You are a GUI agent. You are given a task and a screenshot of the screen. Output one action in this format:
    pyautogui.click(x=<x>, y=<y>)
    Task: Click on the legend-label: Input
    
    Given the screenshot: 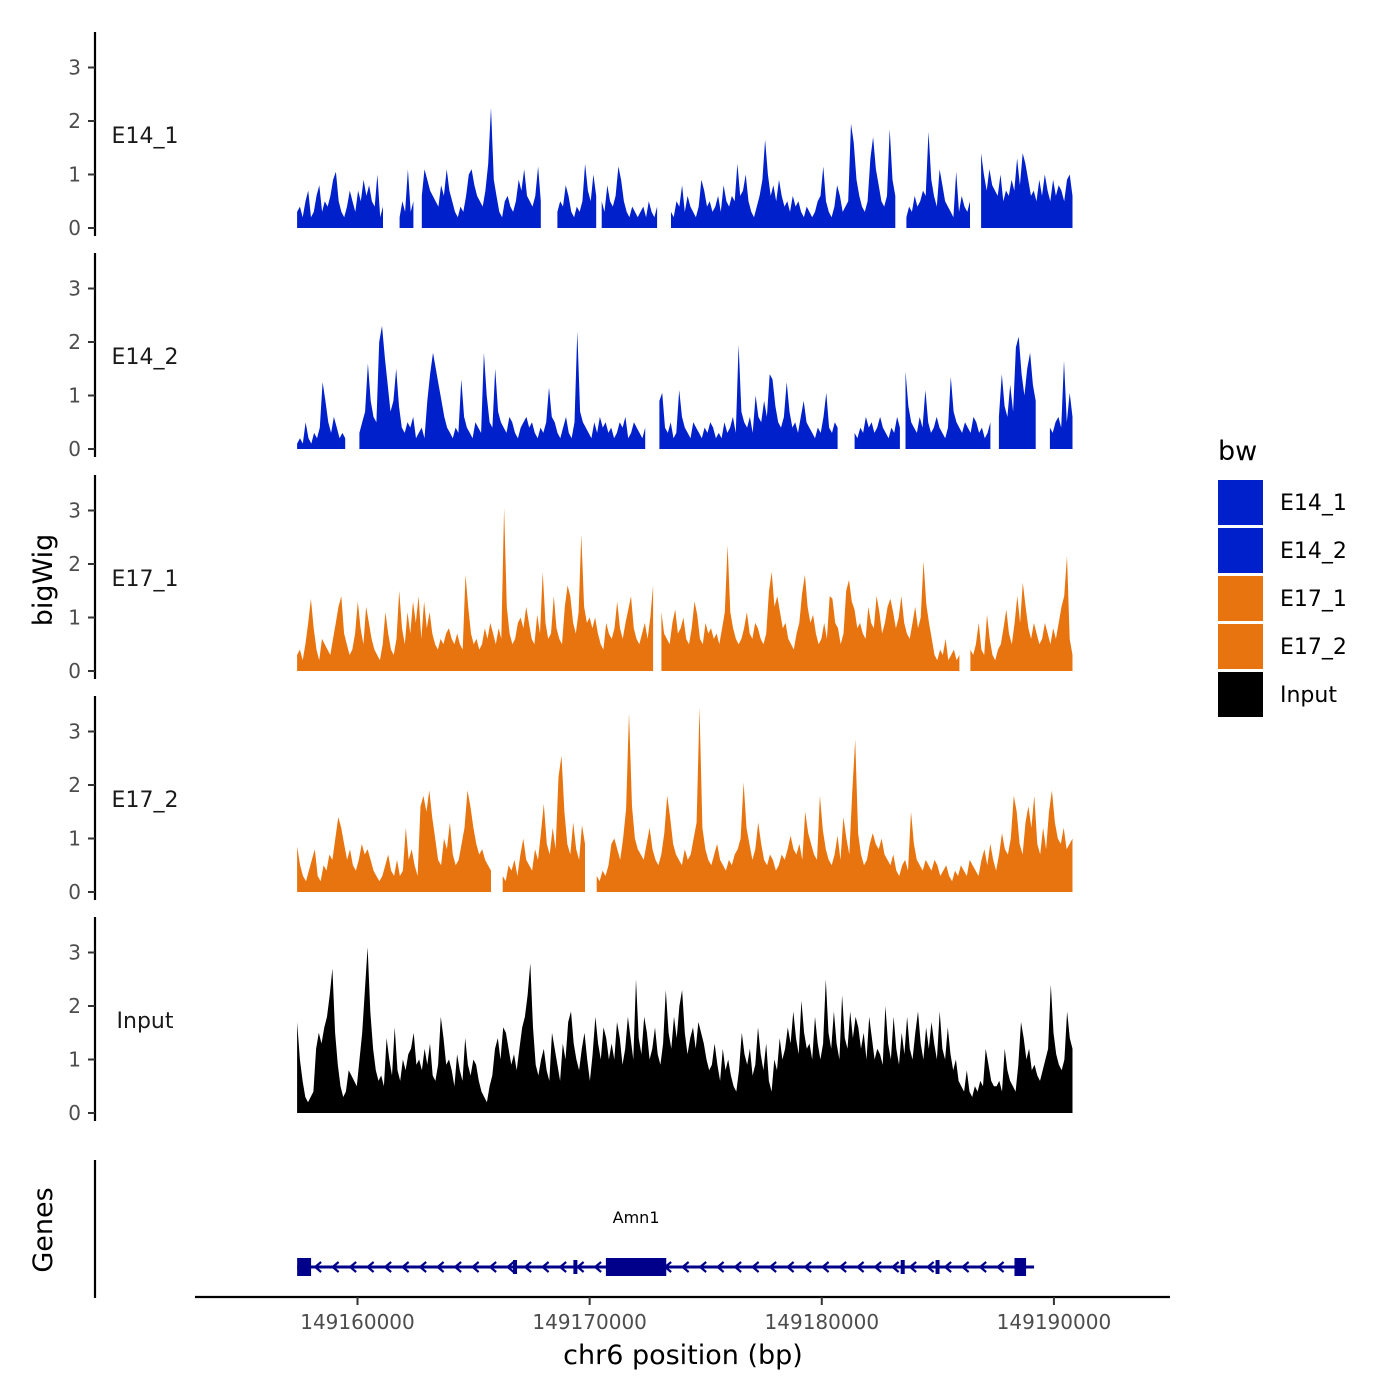 What is the action you would take?
    pyautogui.click(x=1308, y=695)
    